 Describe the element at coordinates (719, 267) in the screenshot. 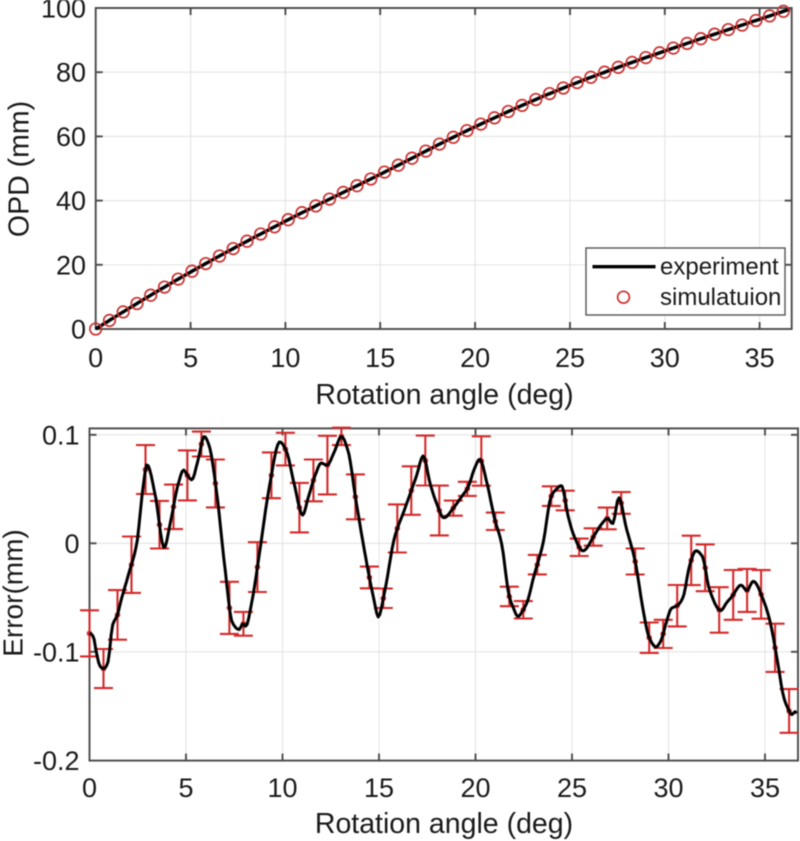

I see `svg-text: experiment` at that location.